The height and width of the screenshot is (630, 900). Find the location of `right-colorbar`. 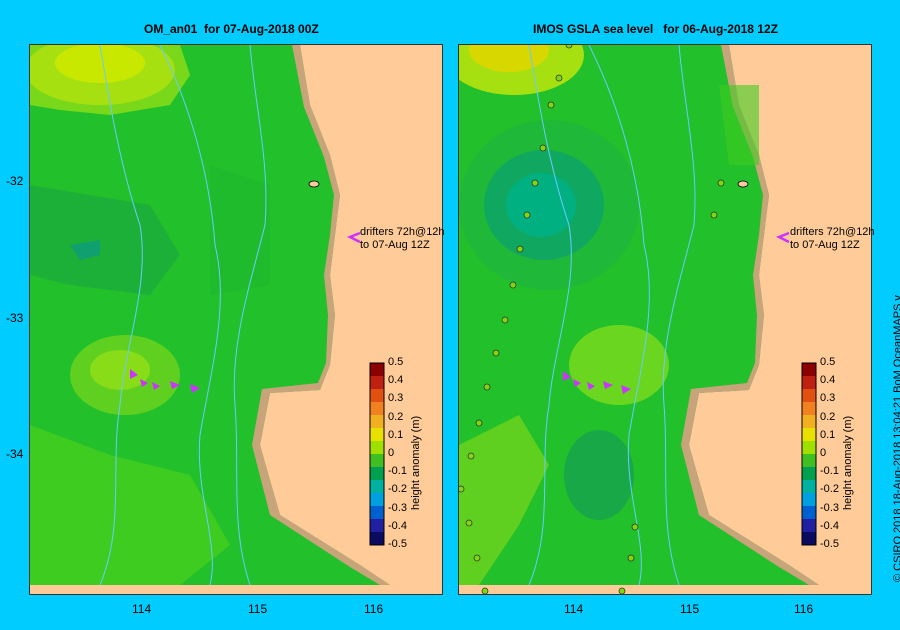

right-colorbar is located at coordinates (809, 454).